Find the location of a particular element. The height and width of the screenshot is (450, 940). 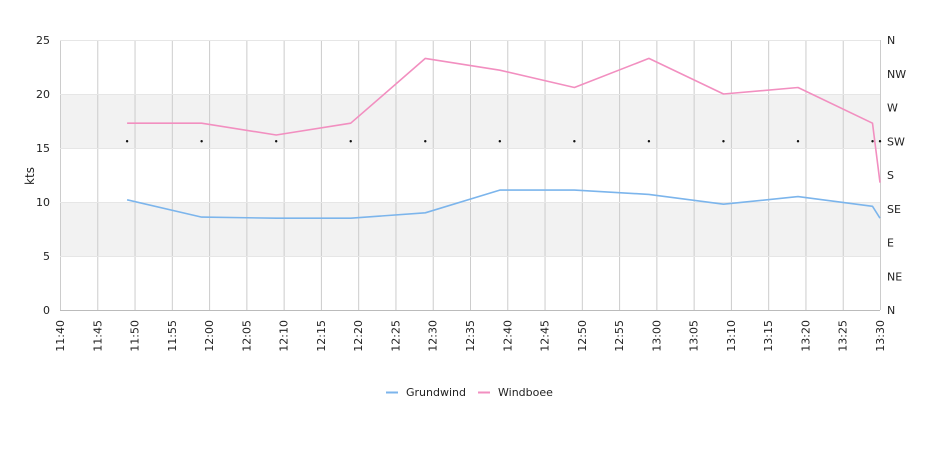

x-tick-label: 12:15 is located at coordinates (321, 336).